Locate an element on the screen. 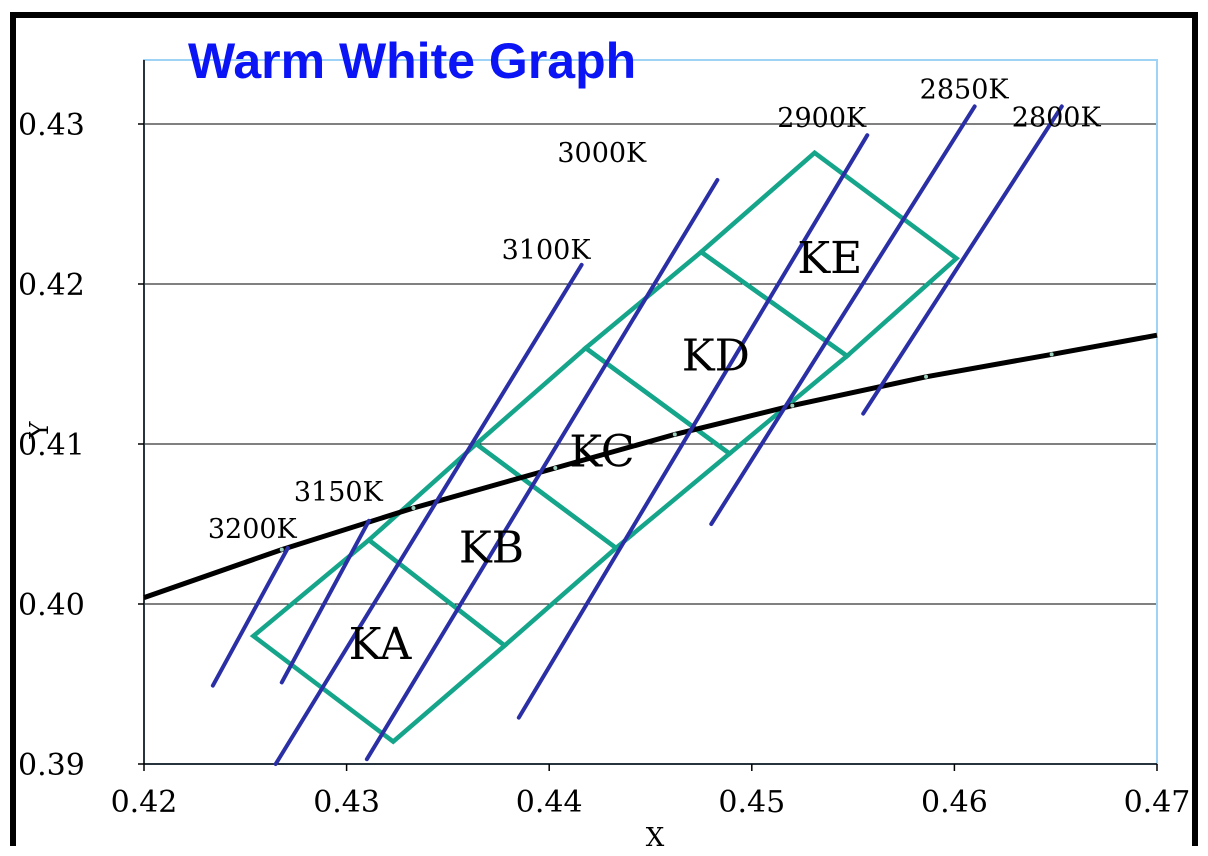  isotherm-2850k-label: 2850K is located at coordinates (965, 89).